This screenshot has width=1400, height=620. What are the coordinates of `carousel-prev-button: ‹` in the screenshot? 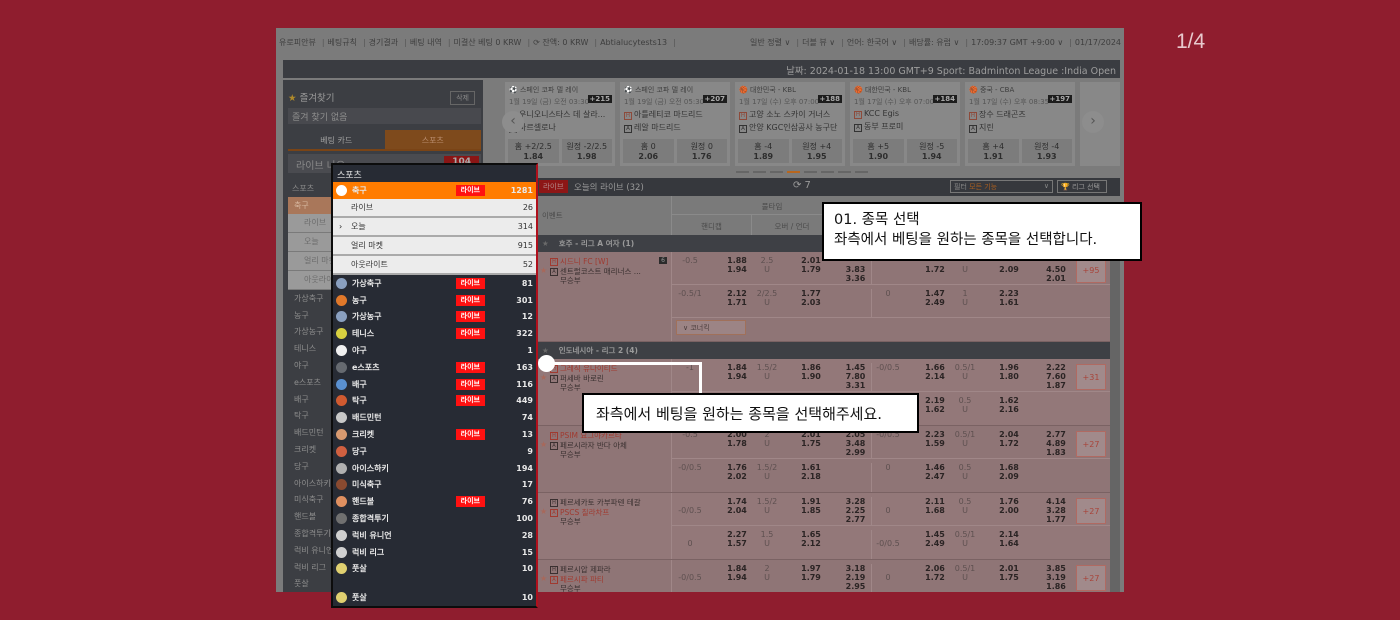 It's located at (513, 122).